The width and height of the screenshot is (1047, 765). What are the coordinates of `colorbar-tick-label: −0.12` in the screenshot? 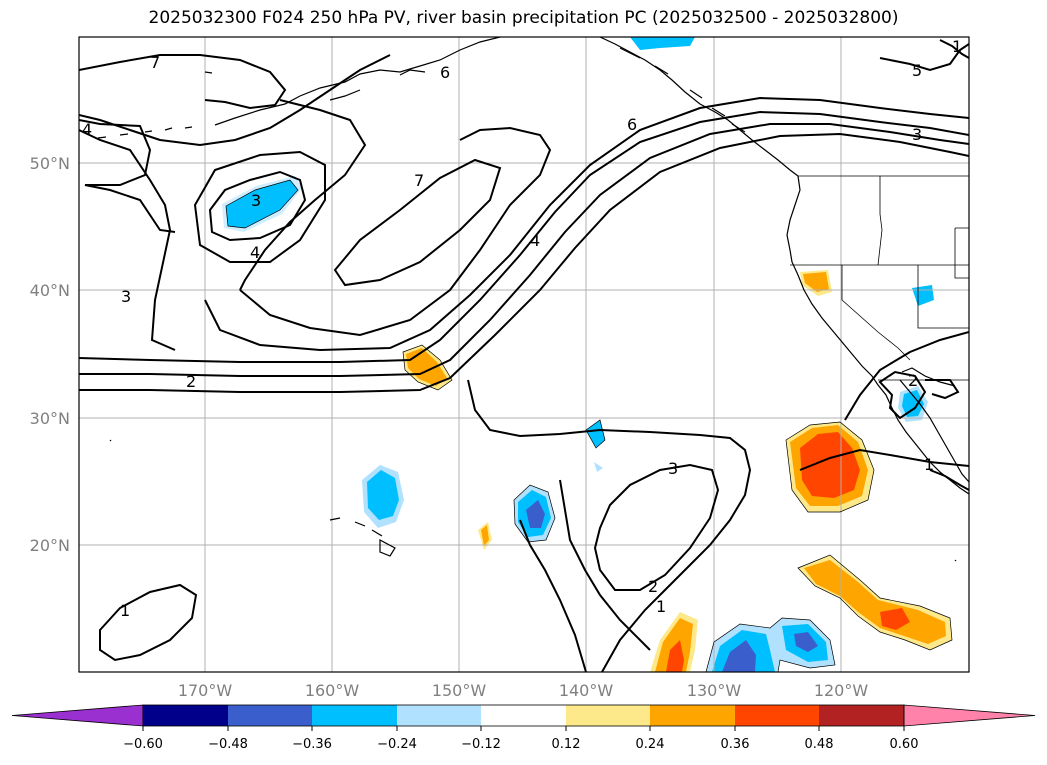 It's located at (481, 744).